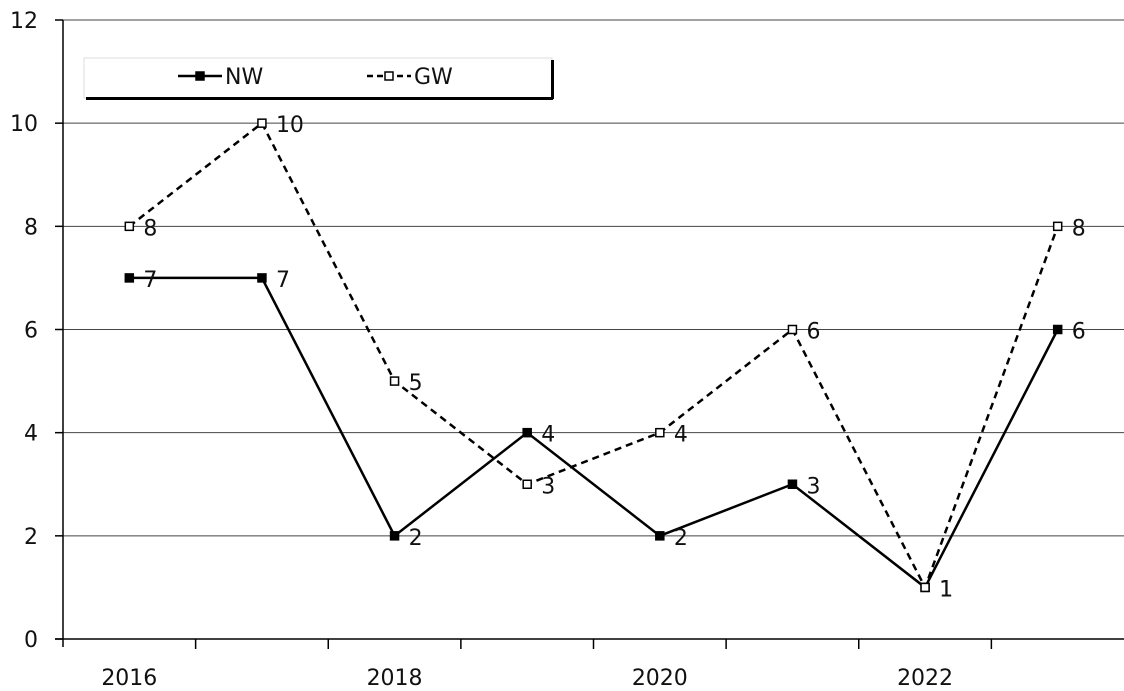 This screenshot has width=1124, height=691. What do you see at coordinates (290, 125) in the screenshot?
I see `data-label: 10` at bounding box center [290, 125].